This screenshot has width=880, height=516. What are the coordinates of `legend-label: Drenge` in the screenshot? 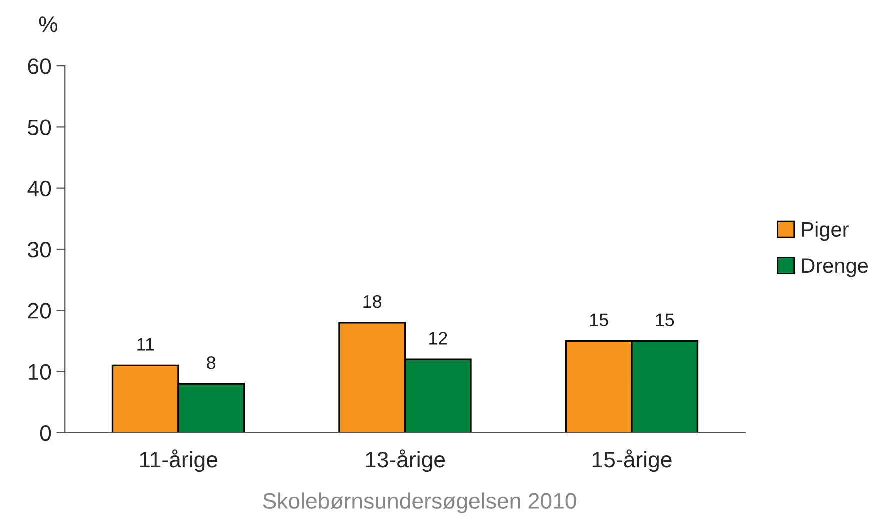 It's located at (835, 268).